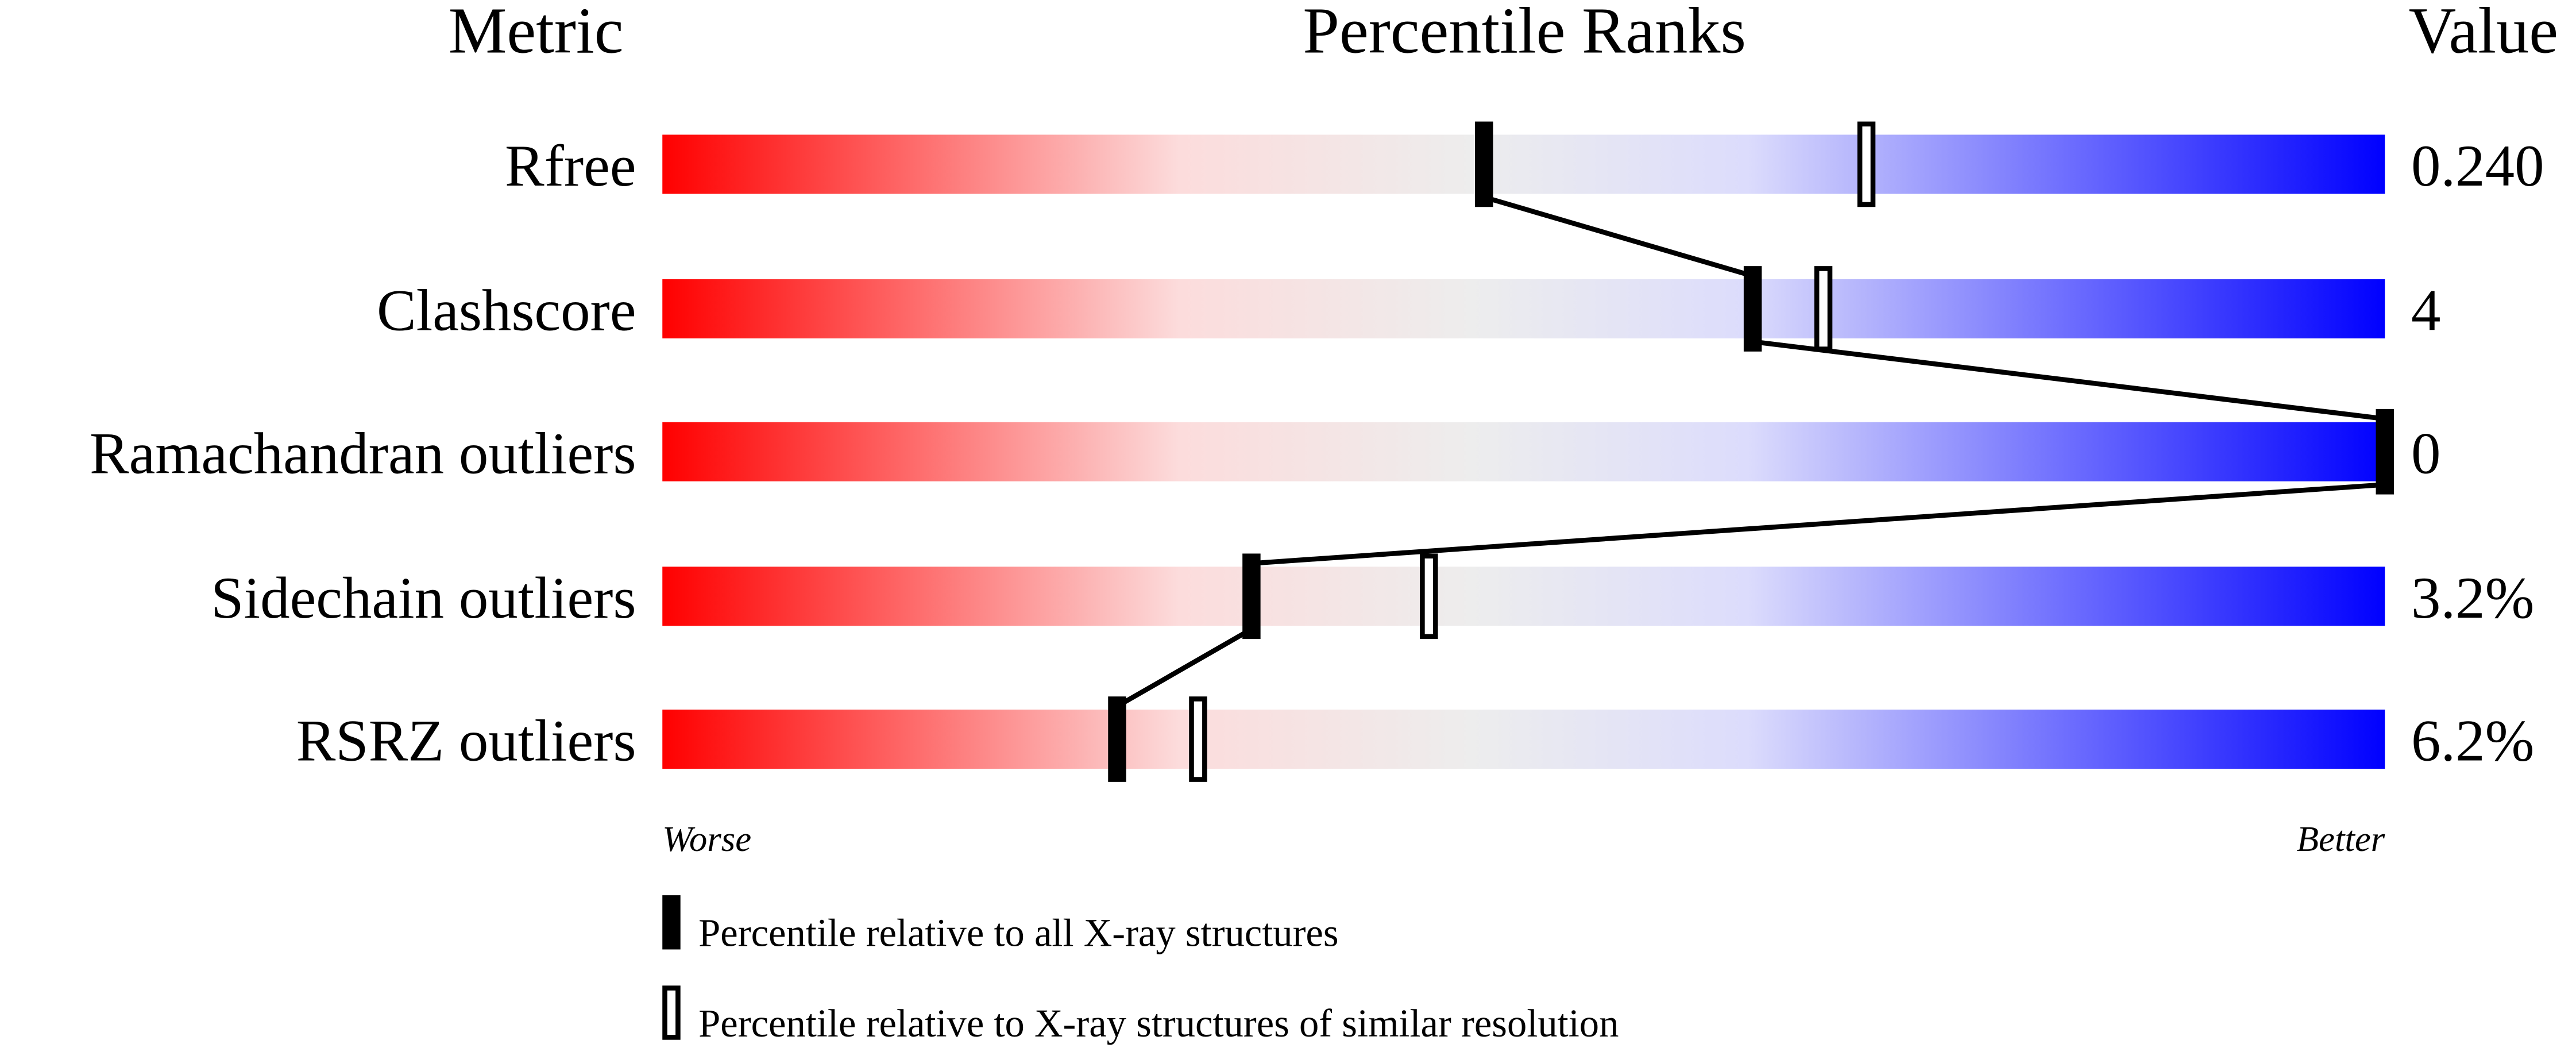  What do you see at coordinates (536, 33) in the screenshot?
I see `header-metric: Metric` at bounding box center [536, 33].